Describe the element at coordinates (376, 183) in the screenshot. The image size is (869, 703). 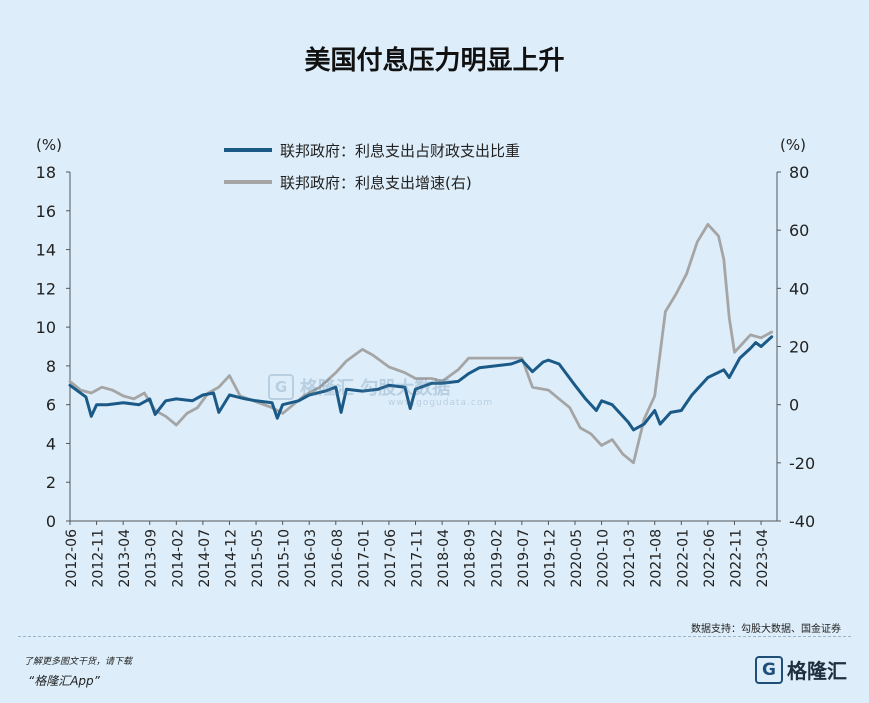
I see `legend-label-2: 联邦政府：利息支出增速(右)` at that location.